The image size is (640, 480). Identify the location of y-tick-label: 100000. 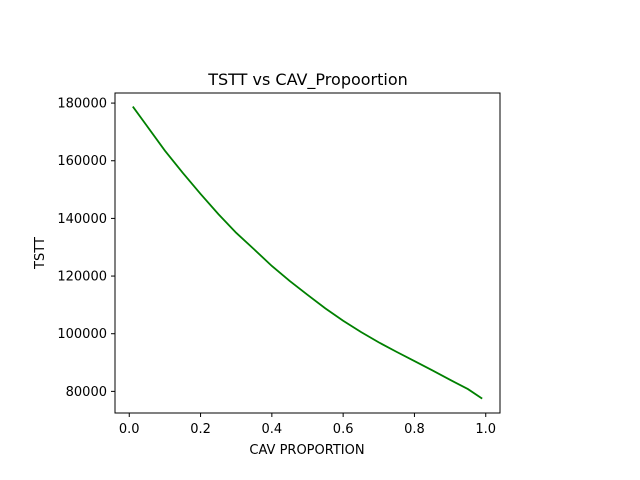
(82, 334).